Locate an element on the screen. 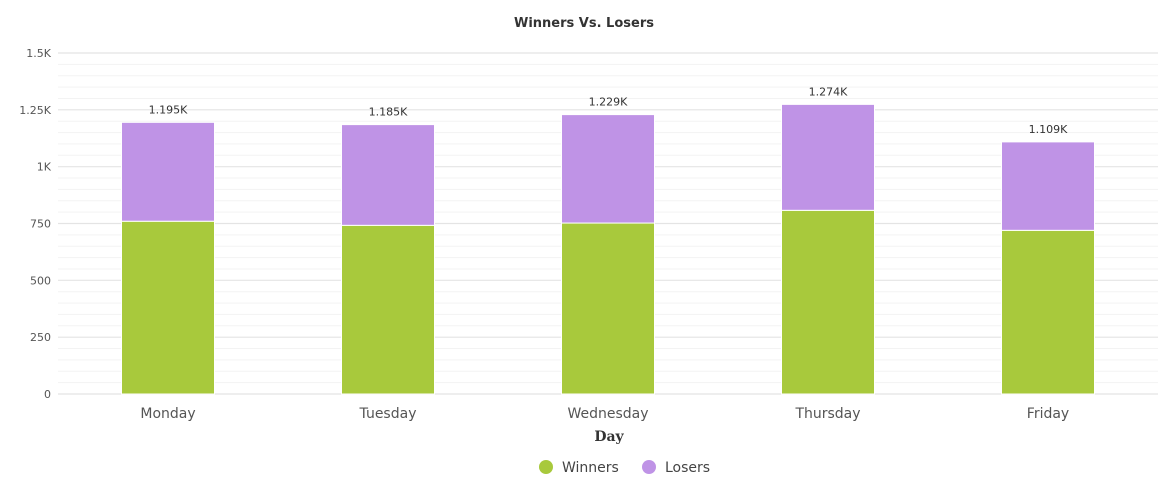  total-label-wednesday: 1.229K is located at coordinates (608, 102).